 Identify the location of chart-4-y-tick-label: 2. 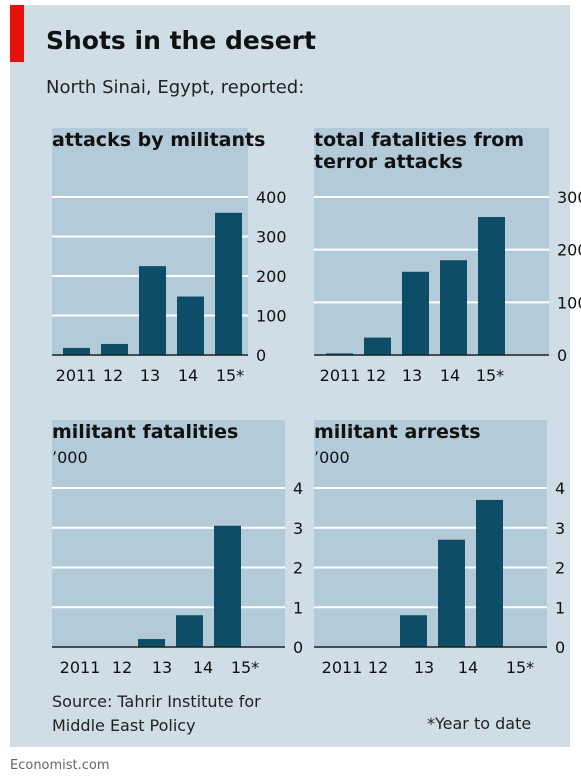
(560, 568).